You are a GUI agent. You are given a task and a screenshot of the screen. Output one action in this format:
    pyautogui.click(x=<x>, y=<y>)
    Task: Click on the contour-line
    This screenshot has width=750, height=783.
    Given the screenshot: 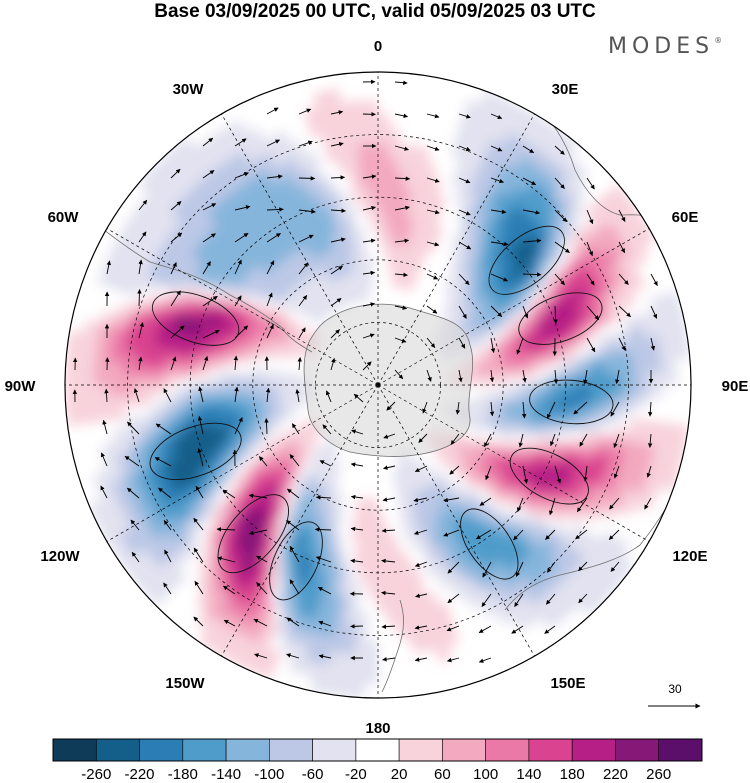 What is the action you would take?
    pyautogui.click(x=195, y=318)
    